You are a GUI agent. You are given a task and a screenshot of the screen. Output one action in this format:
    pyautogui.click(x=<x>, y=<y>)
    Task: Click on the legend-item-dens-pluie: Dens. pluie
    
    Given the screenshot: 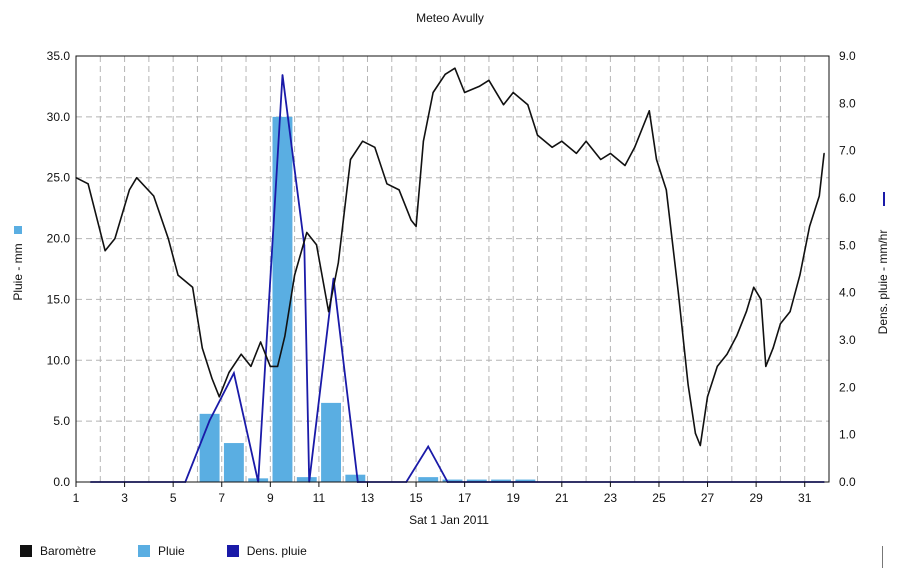 What is the action you would take?
    pyautogui.click(x=266, y=551)
    